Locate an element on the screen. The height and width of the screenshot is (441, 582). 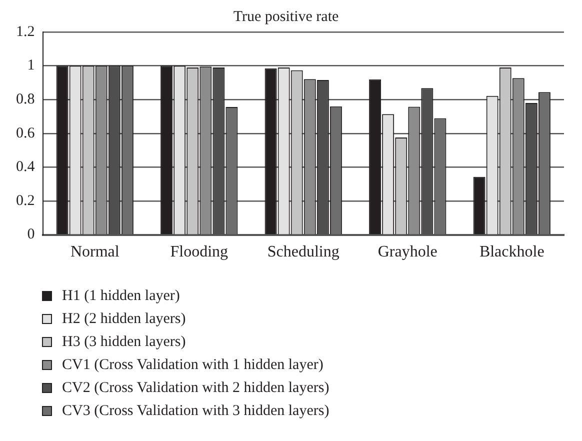
legend-label: H2 (2 hidden layers) is located at coordinates (124, 319).